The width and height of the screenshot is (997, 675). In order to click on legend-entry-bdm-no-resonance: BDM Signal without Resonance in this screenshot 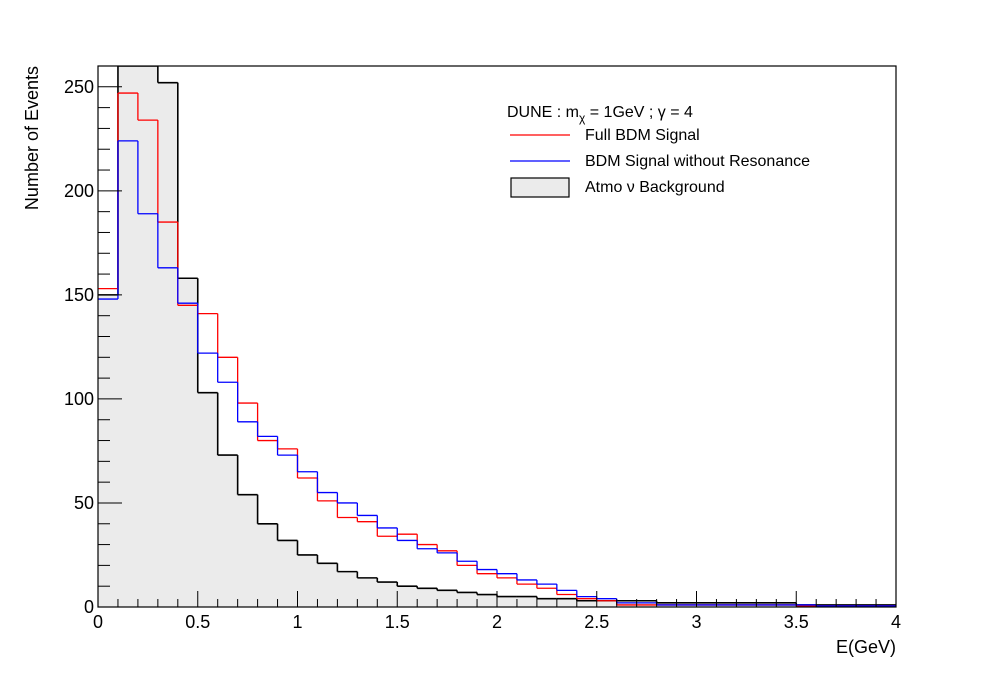, I will do `click(697, 161)`.